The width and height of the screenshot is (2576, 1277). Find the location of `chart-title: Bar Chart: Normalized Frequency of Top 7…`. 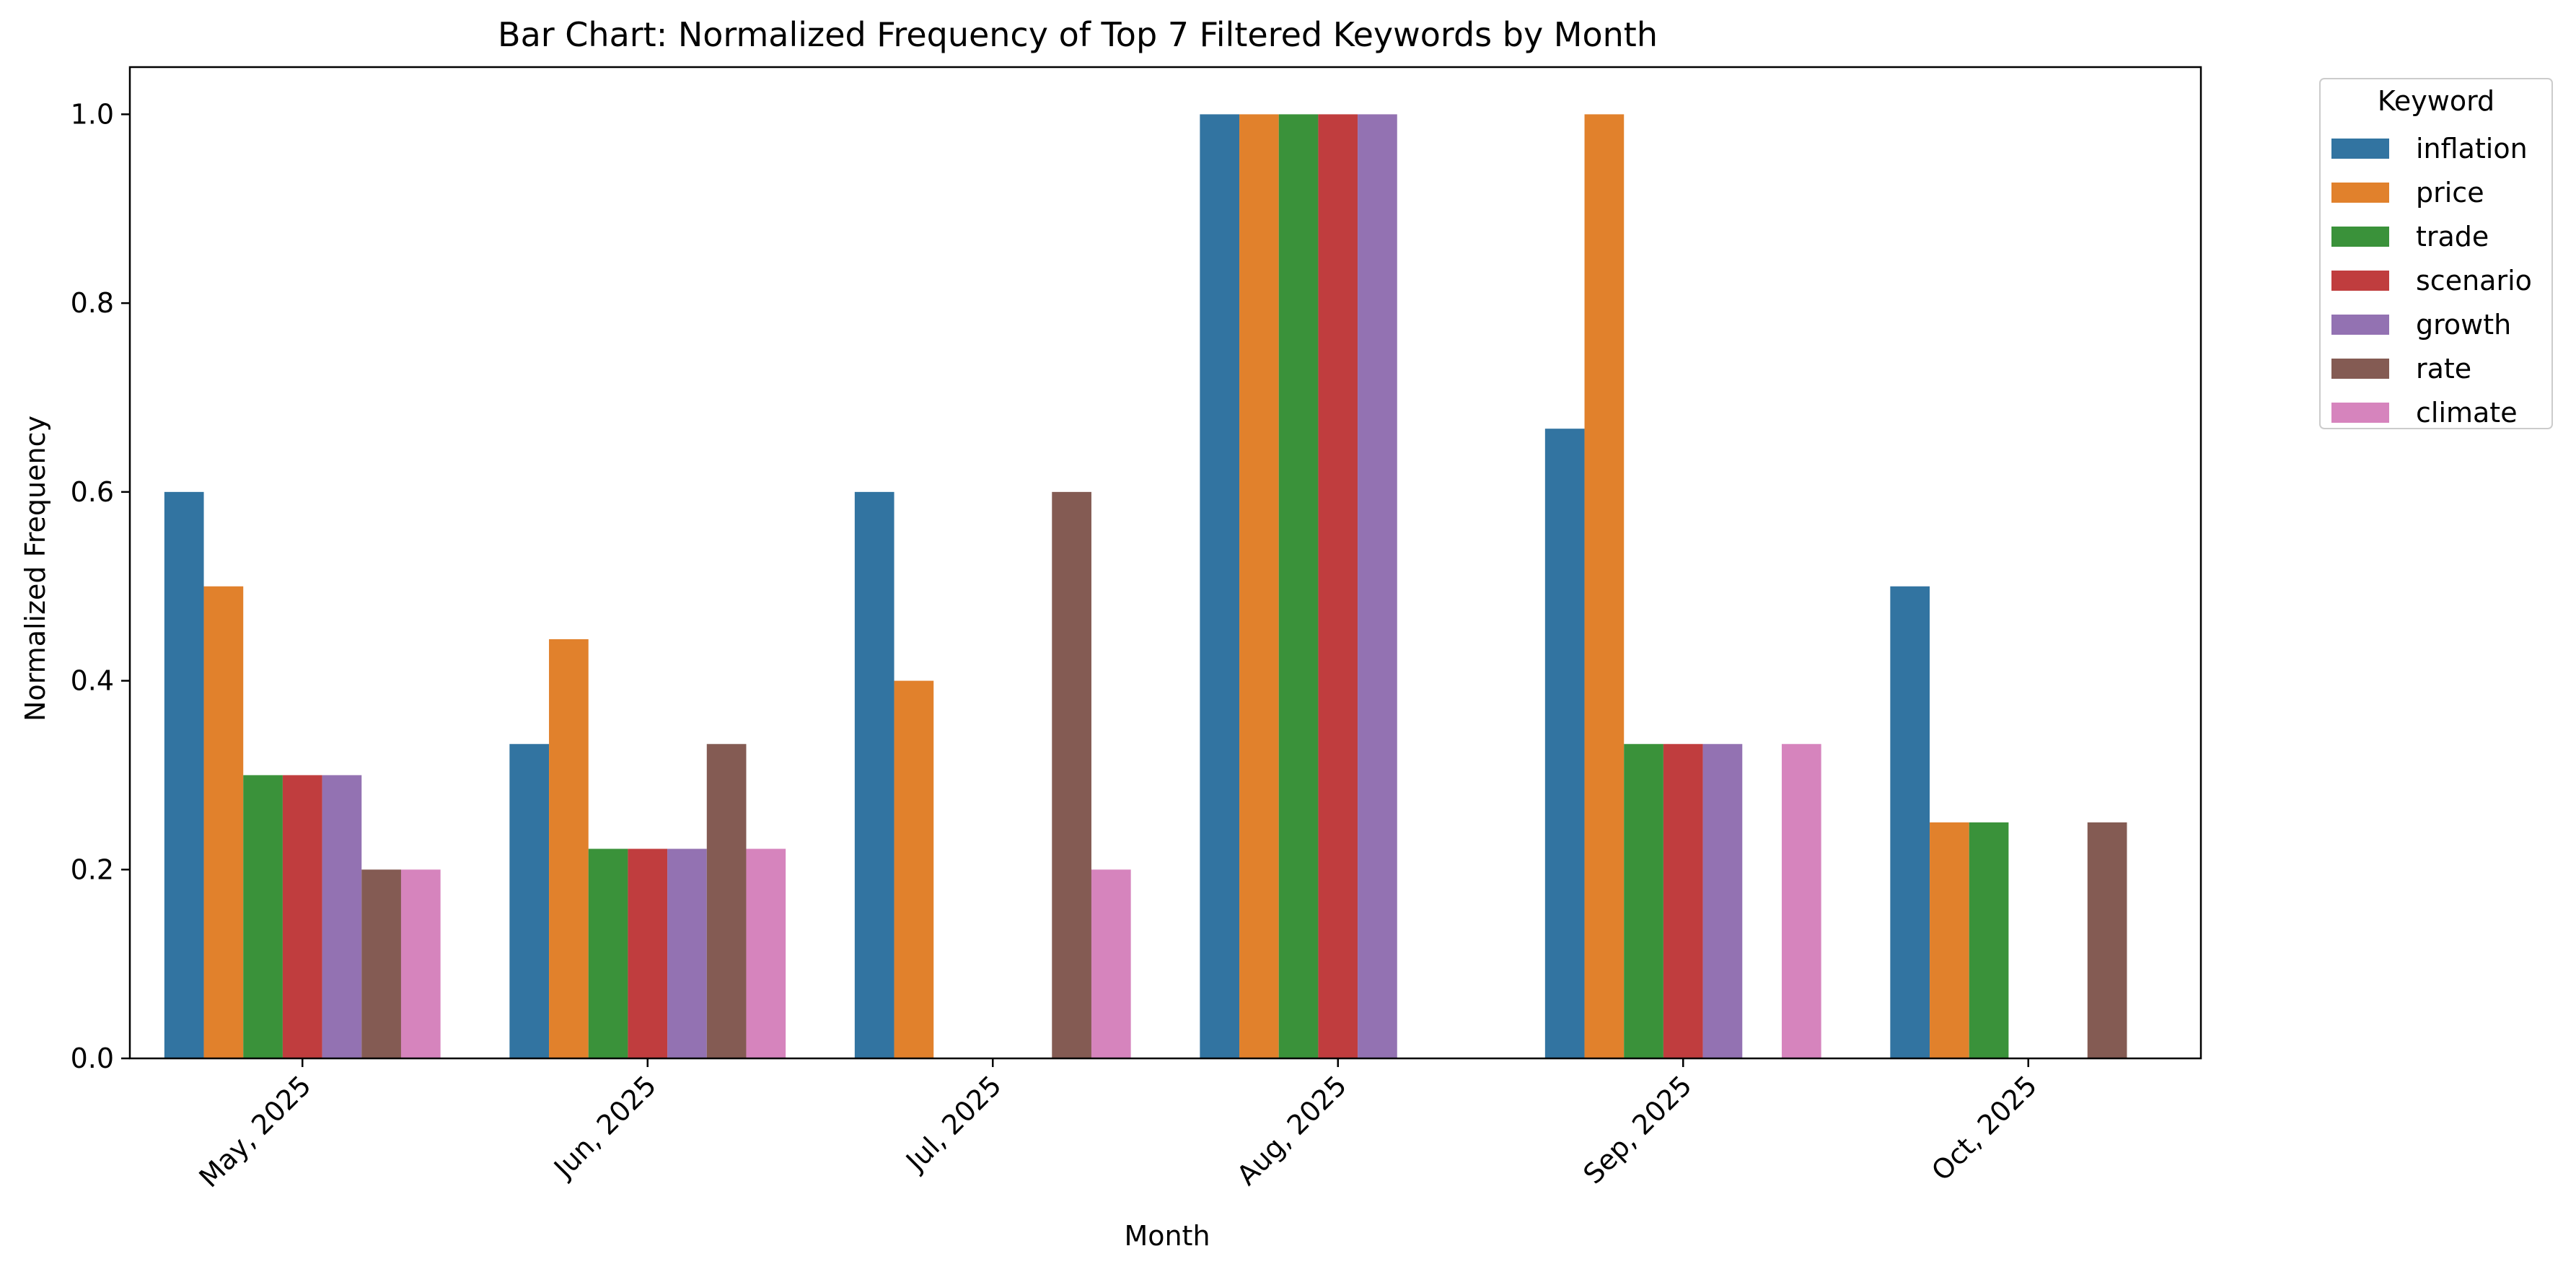

chart-title: Bar Chart: Normalized Frequency of Top 7… is located at coordinates (1078, 34).